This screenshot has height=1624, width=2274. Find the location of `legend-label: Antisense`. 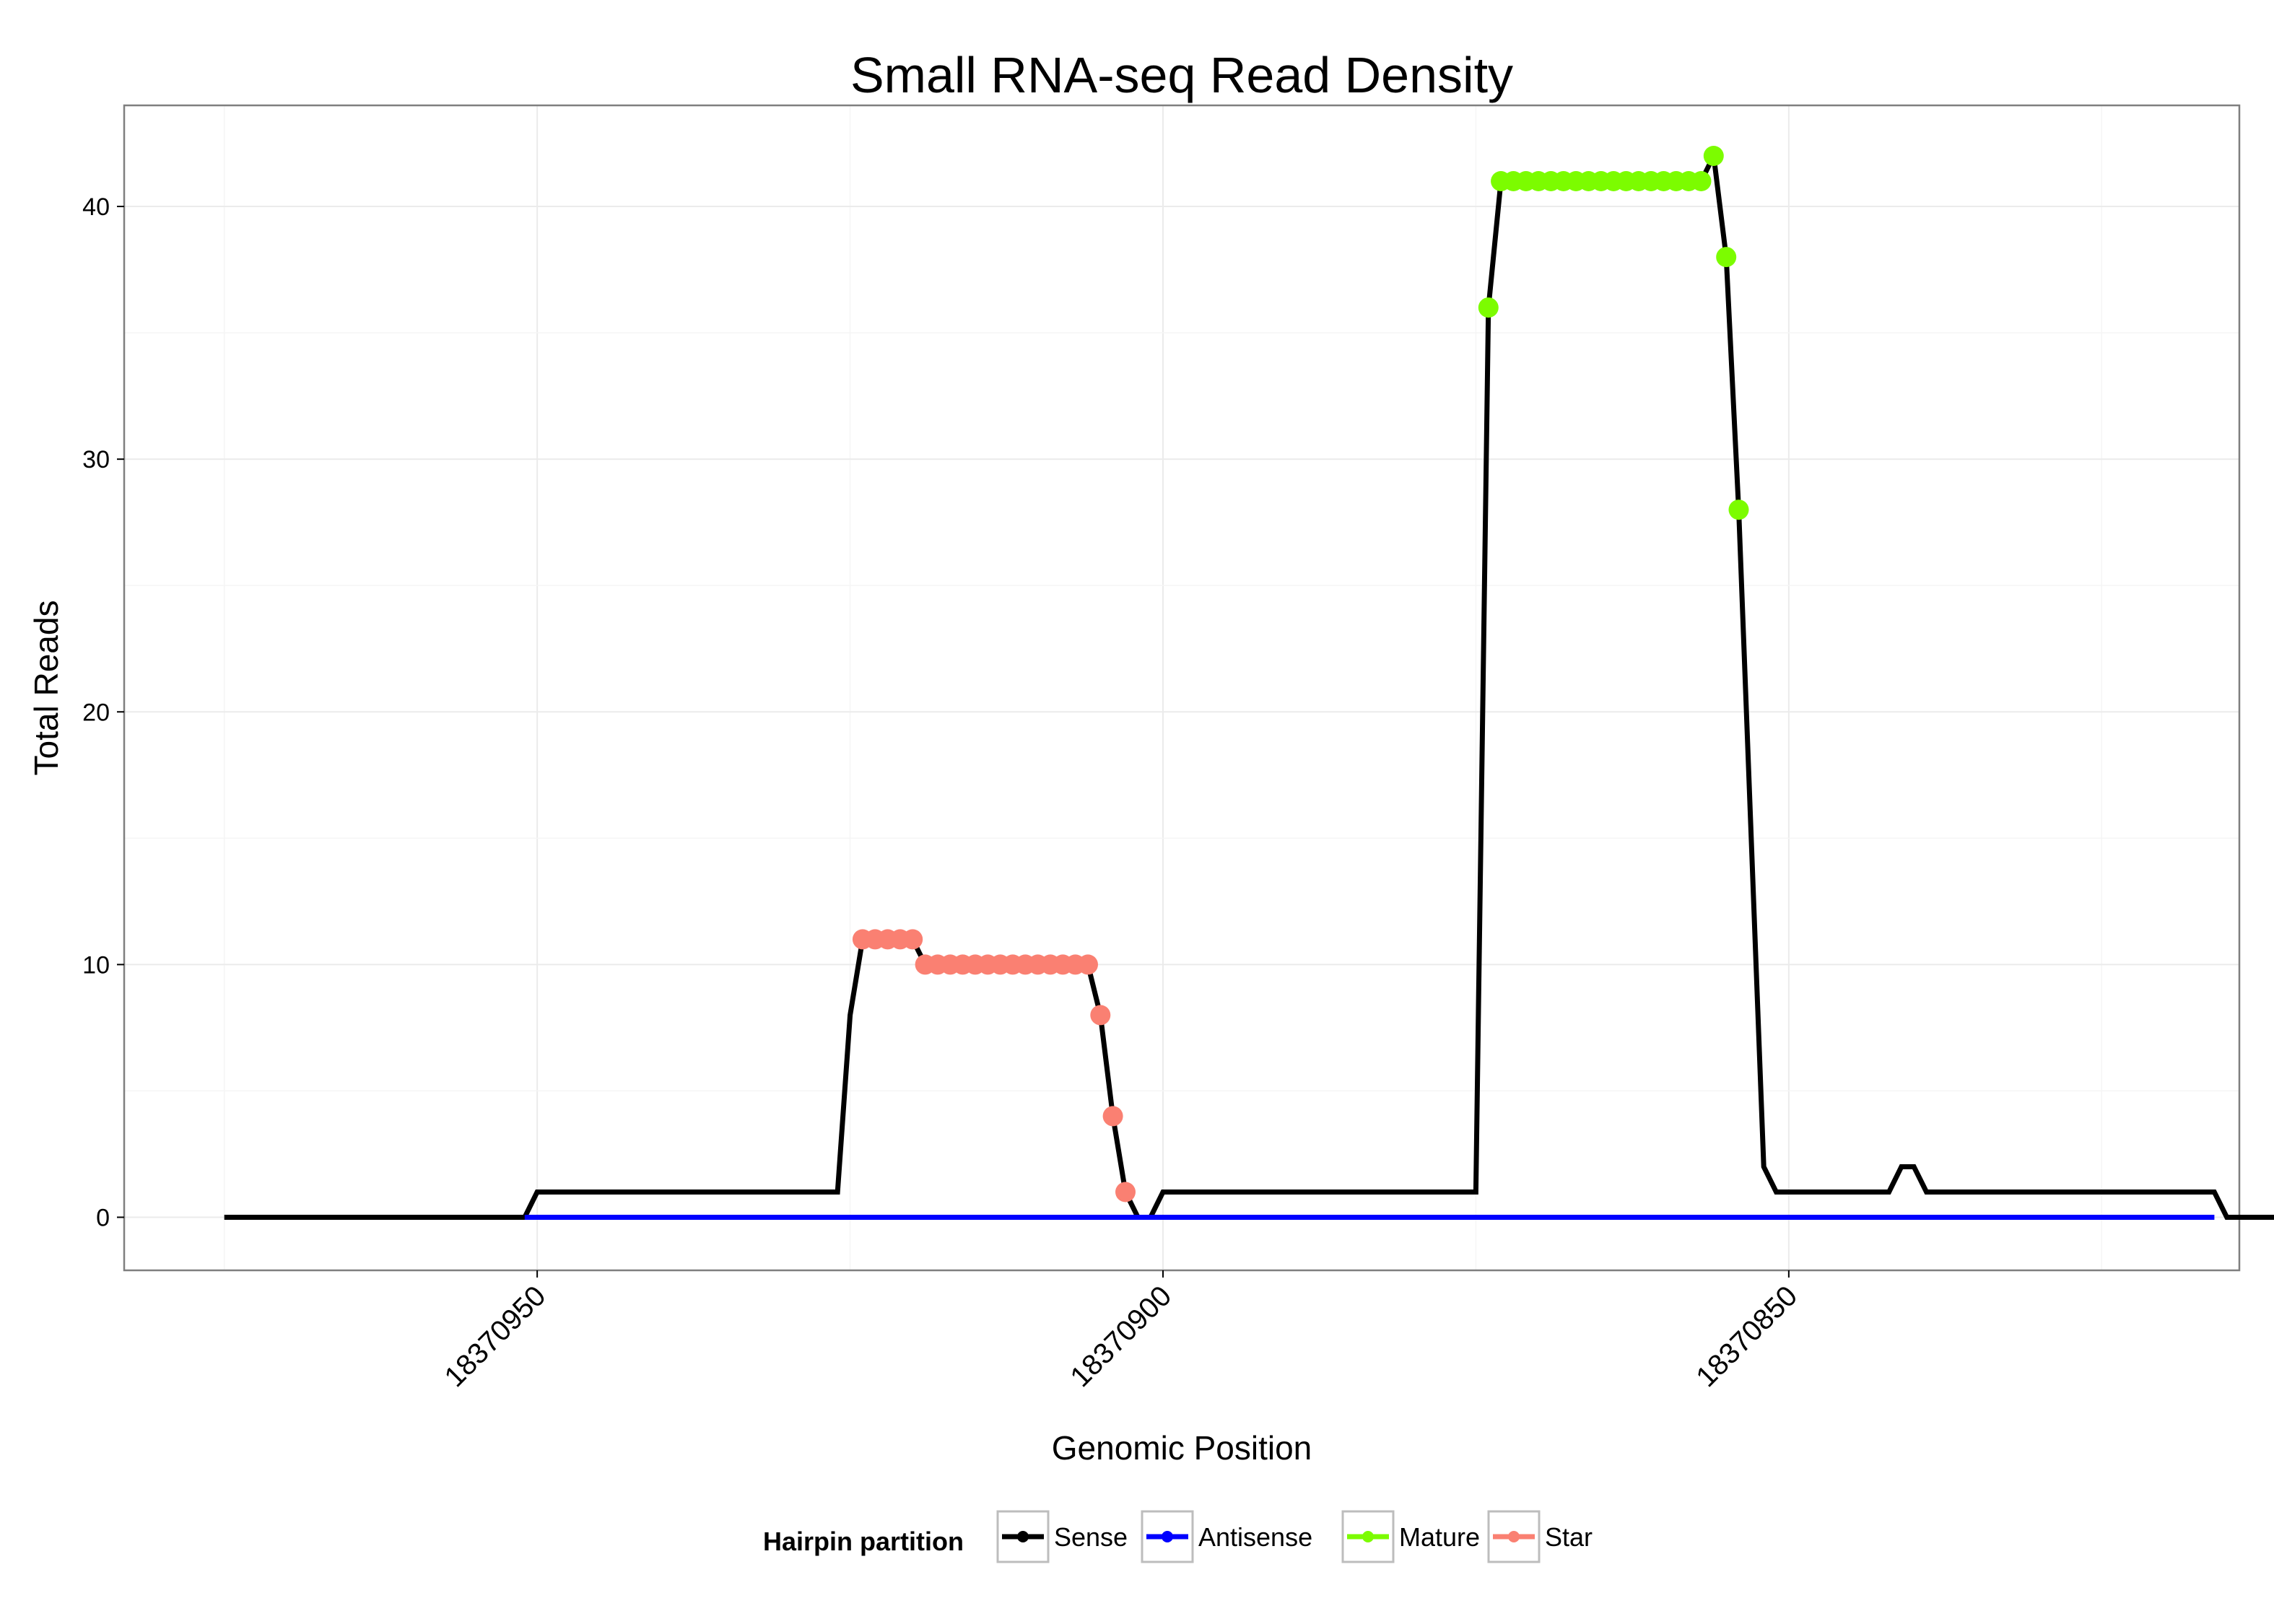

legend-label: Antisense is located at coordinates (1255, 1537).